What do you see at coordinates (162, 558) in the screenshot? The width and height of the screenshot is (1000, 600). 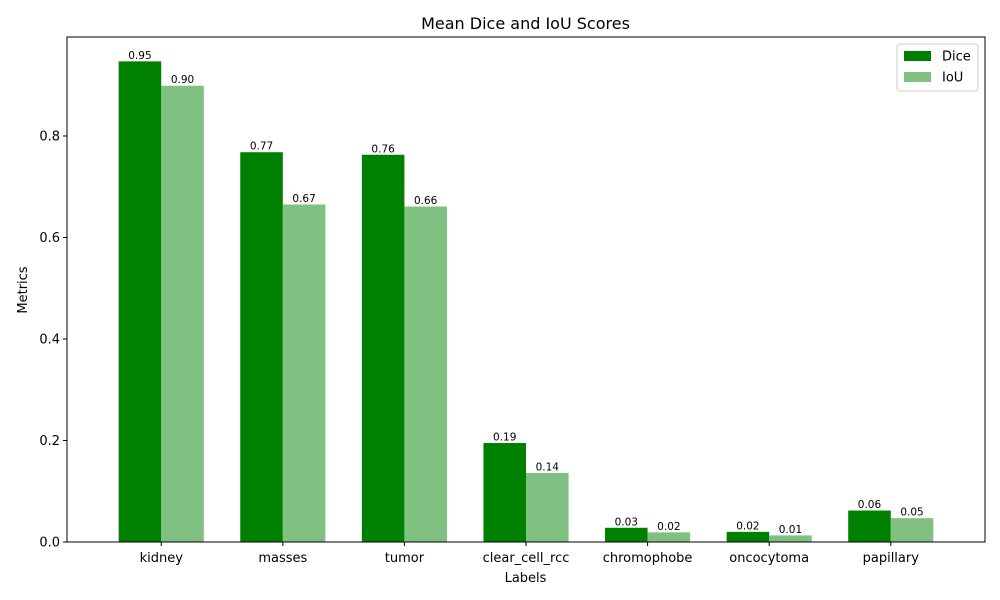 I see `x-tick-label-kidney: kidney` at bounding box center [162, 558].